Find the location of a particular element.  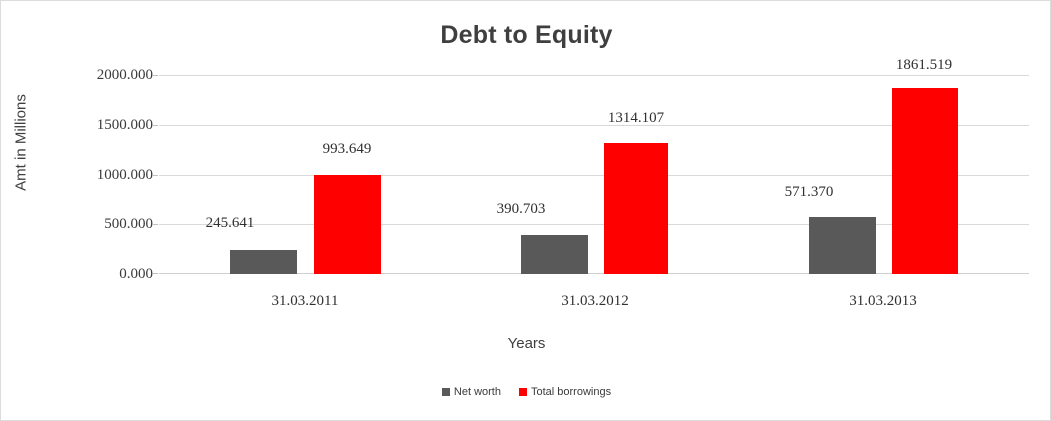

bar-borrowings-2012 is located at coordinates (636, 208).